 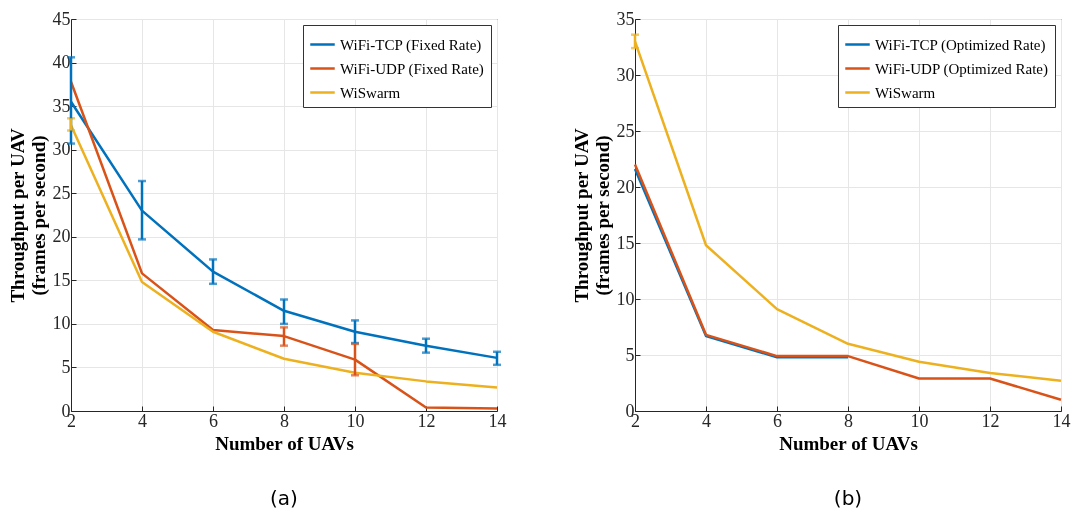 I want to click on y-tick-label: 40, so click(x=61, y=62).